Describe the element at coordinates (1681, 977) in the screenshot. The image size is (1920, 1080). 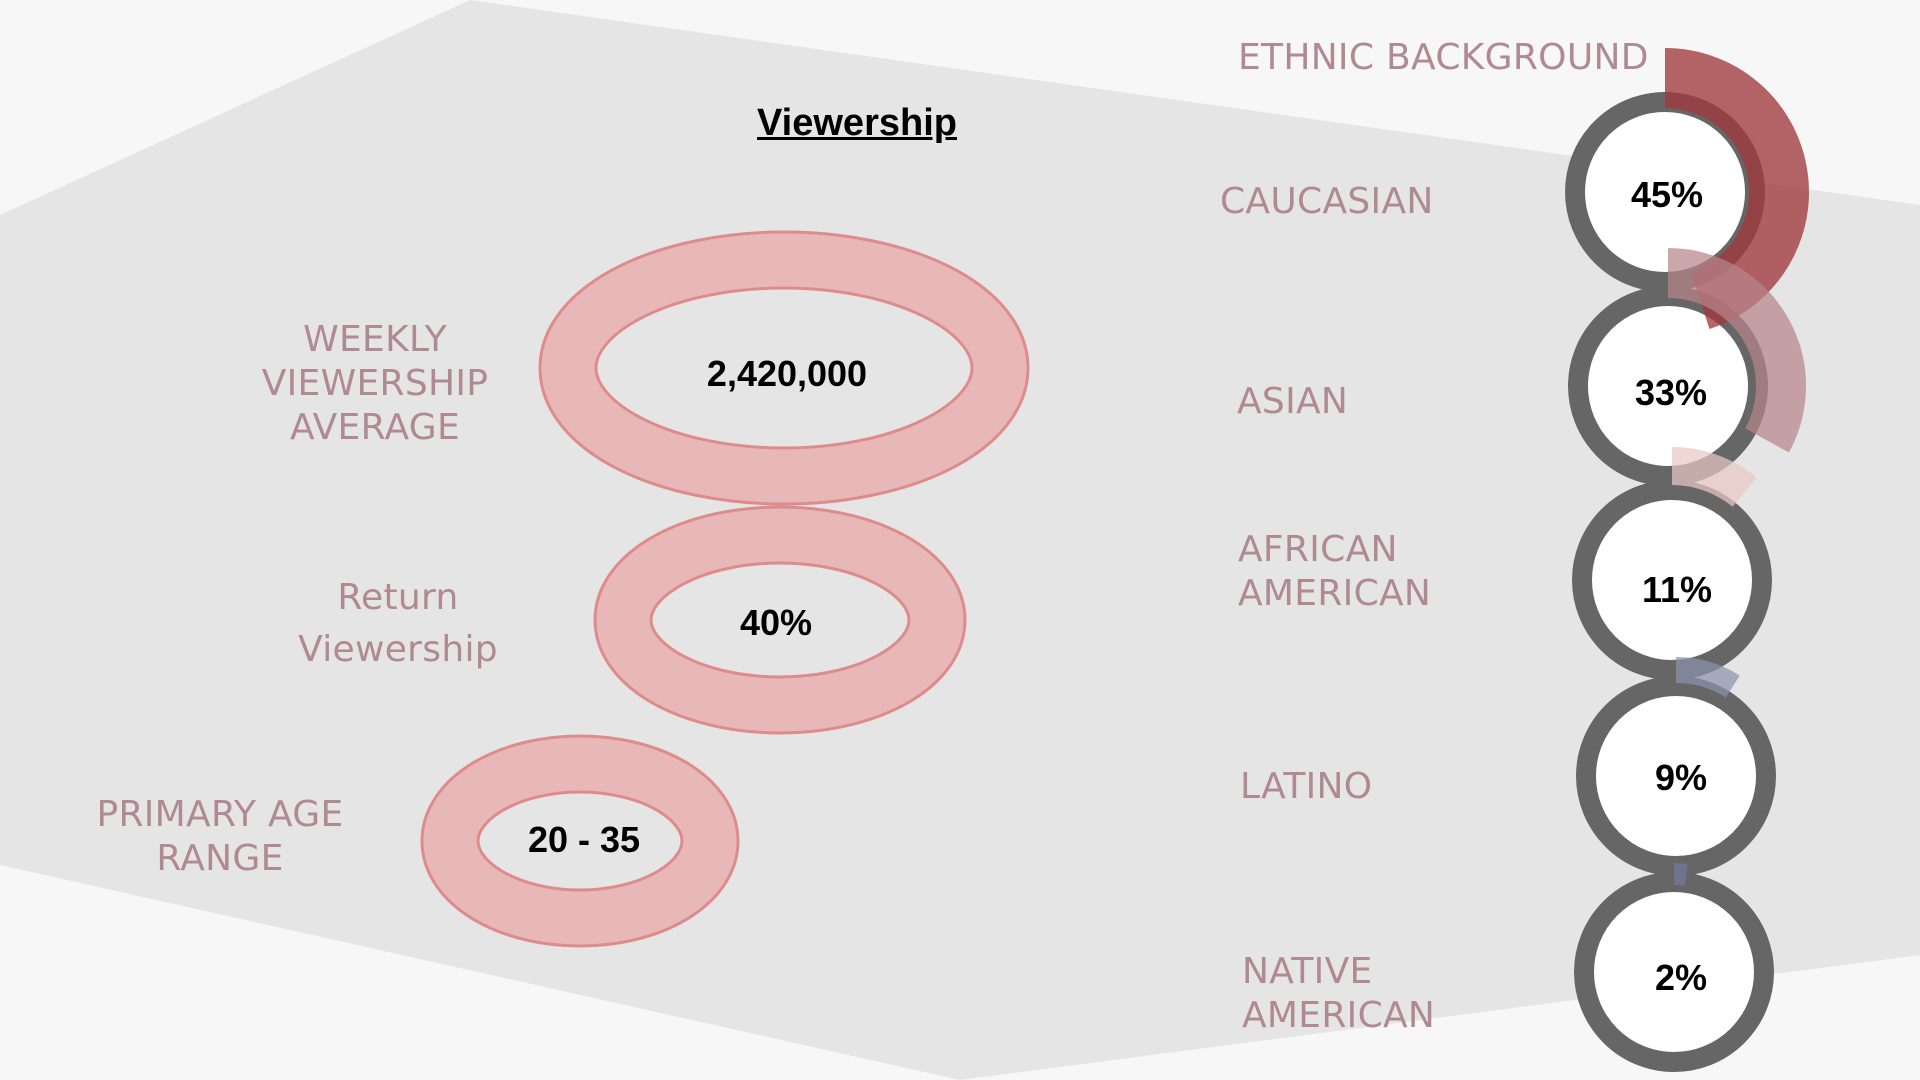
I see `donut-label-native-american: 2%` at that location.